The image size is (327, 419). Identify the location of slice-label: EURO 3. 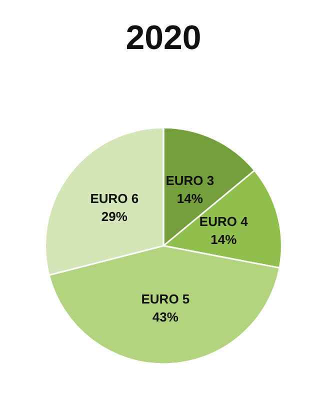
(190, 180).